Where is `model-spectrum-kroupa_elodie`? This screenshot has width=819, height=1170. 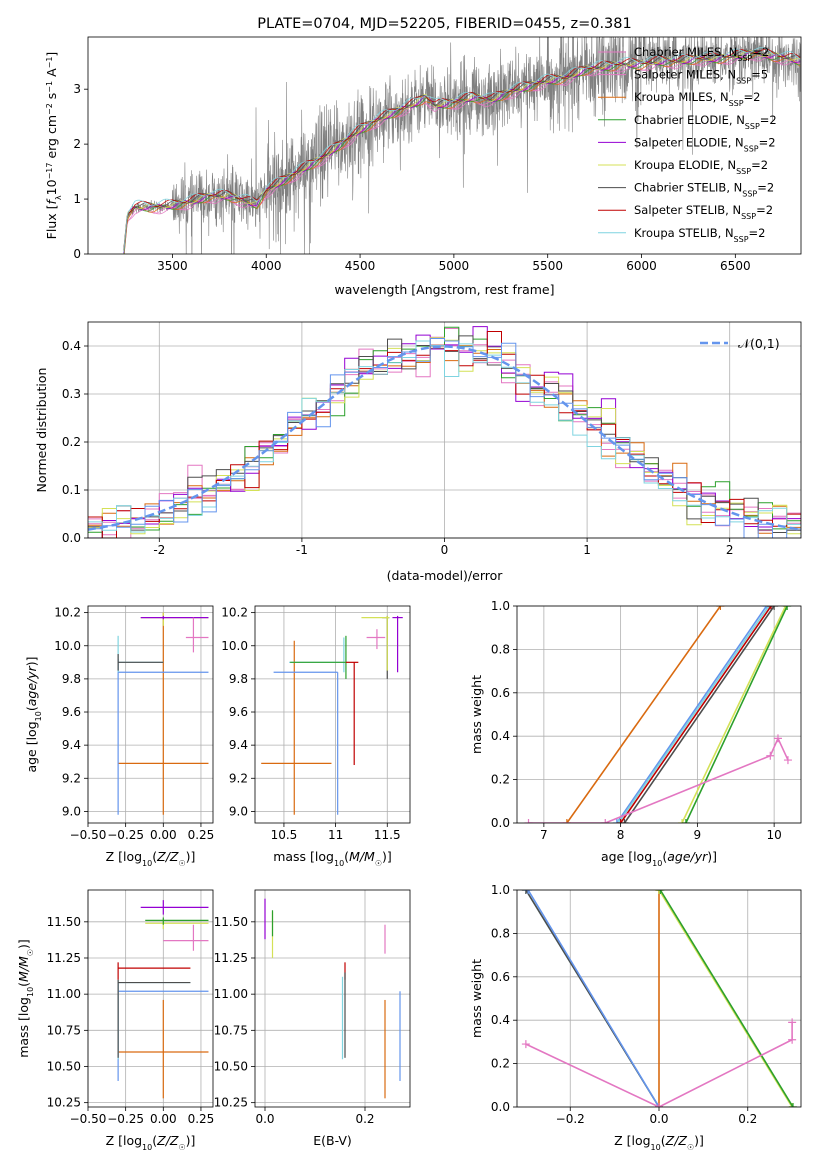
model-spectrum-kroupa_elodie is located at coordinates (462, 150).